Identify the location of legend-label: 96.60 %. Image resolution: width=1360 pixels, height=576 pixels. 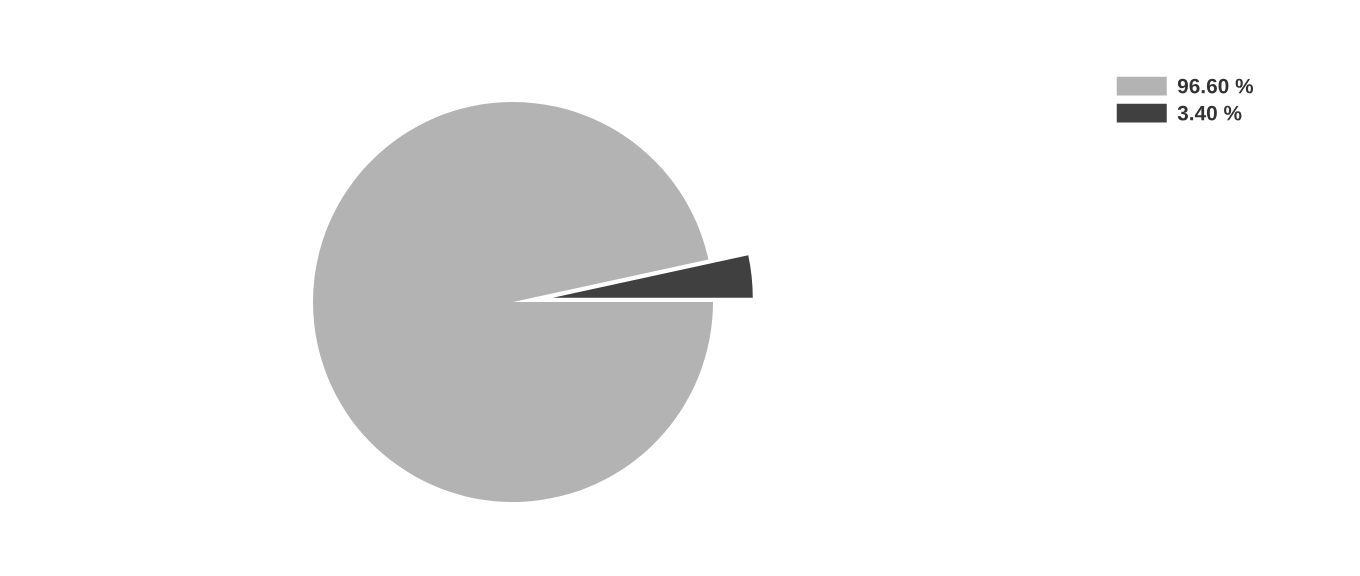
(1215, 86).